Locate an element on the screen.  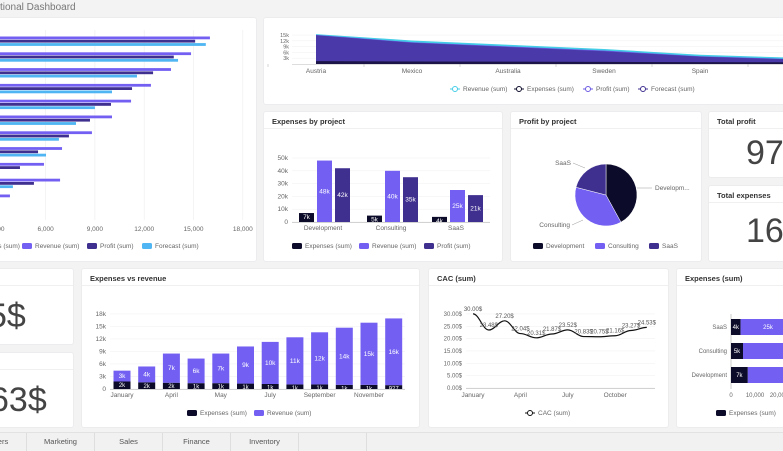
y-tick-label: 20.00$ is located at coordinates (453, 340).